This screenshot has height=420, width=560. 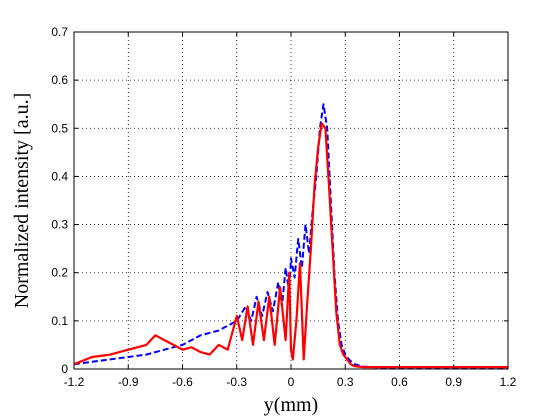 I want to click on y-tick-label: 0.1, so click(x=59, y=321).